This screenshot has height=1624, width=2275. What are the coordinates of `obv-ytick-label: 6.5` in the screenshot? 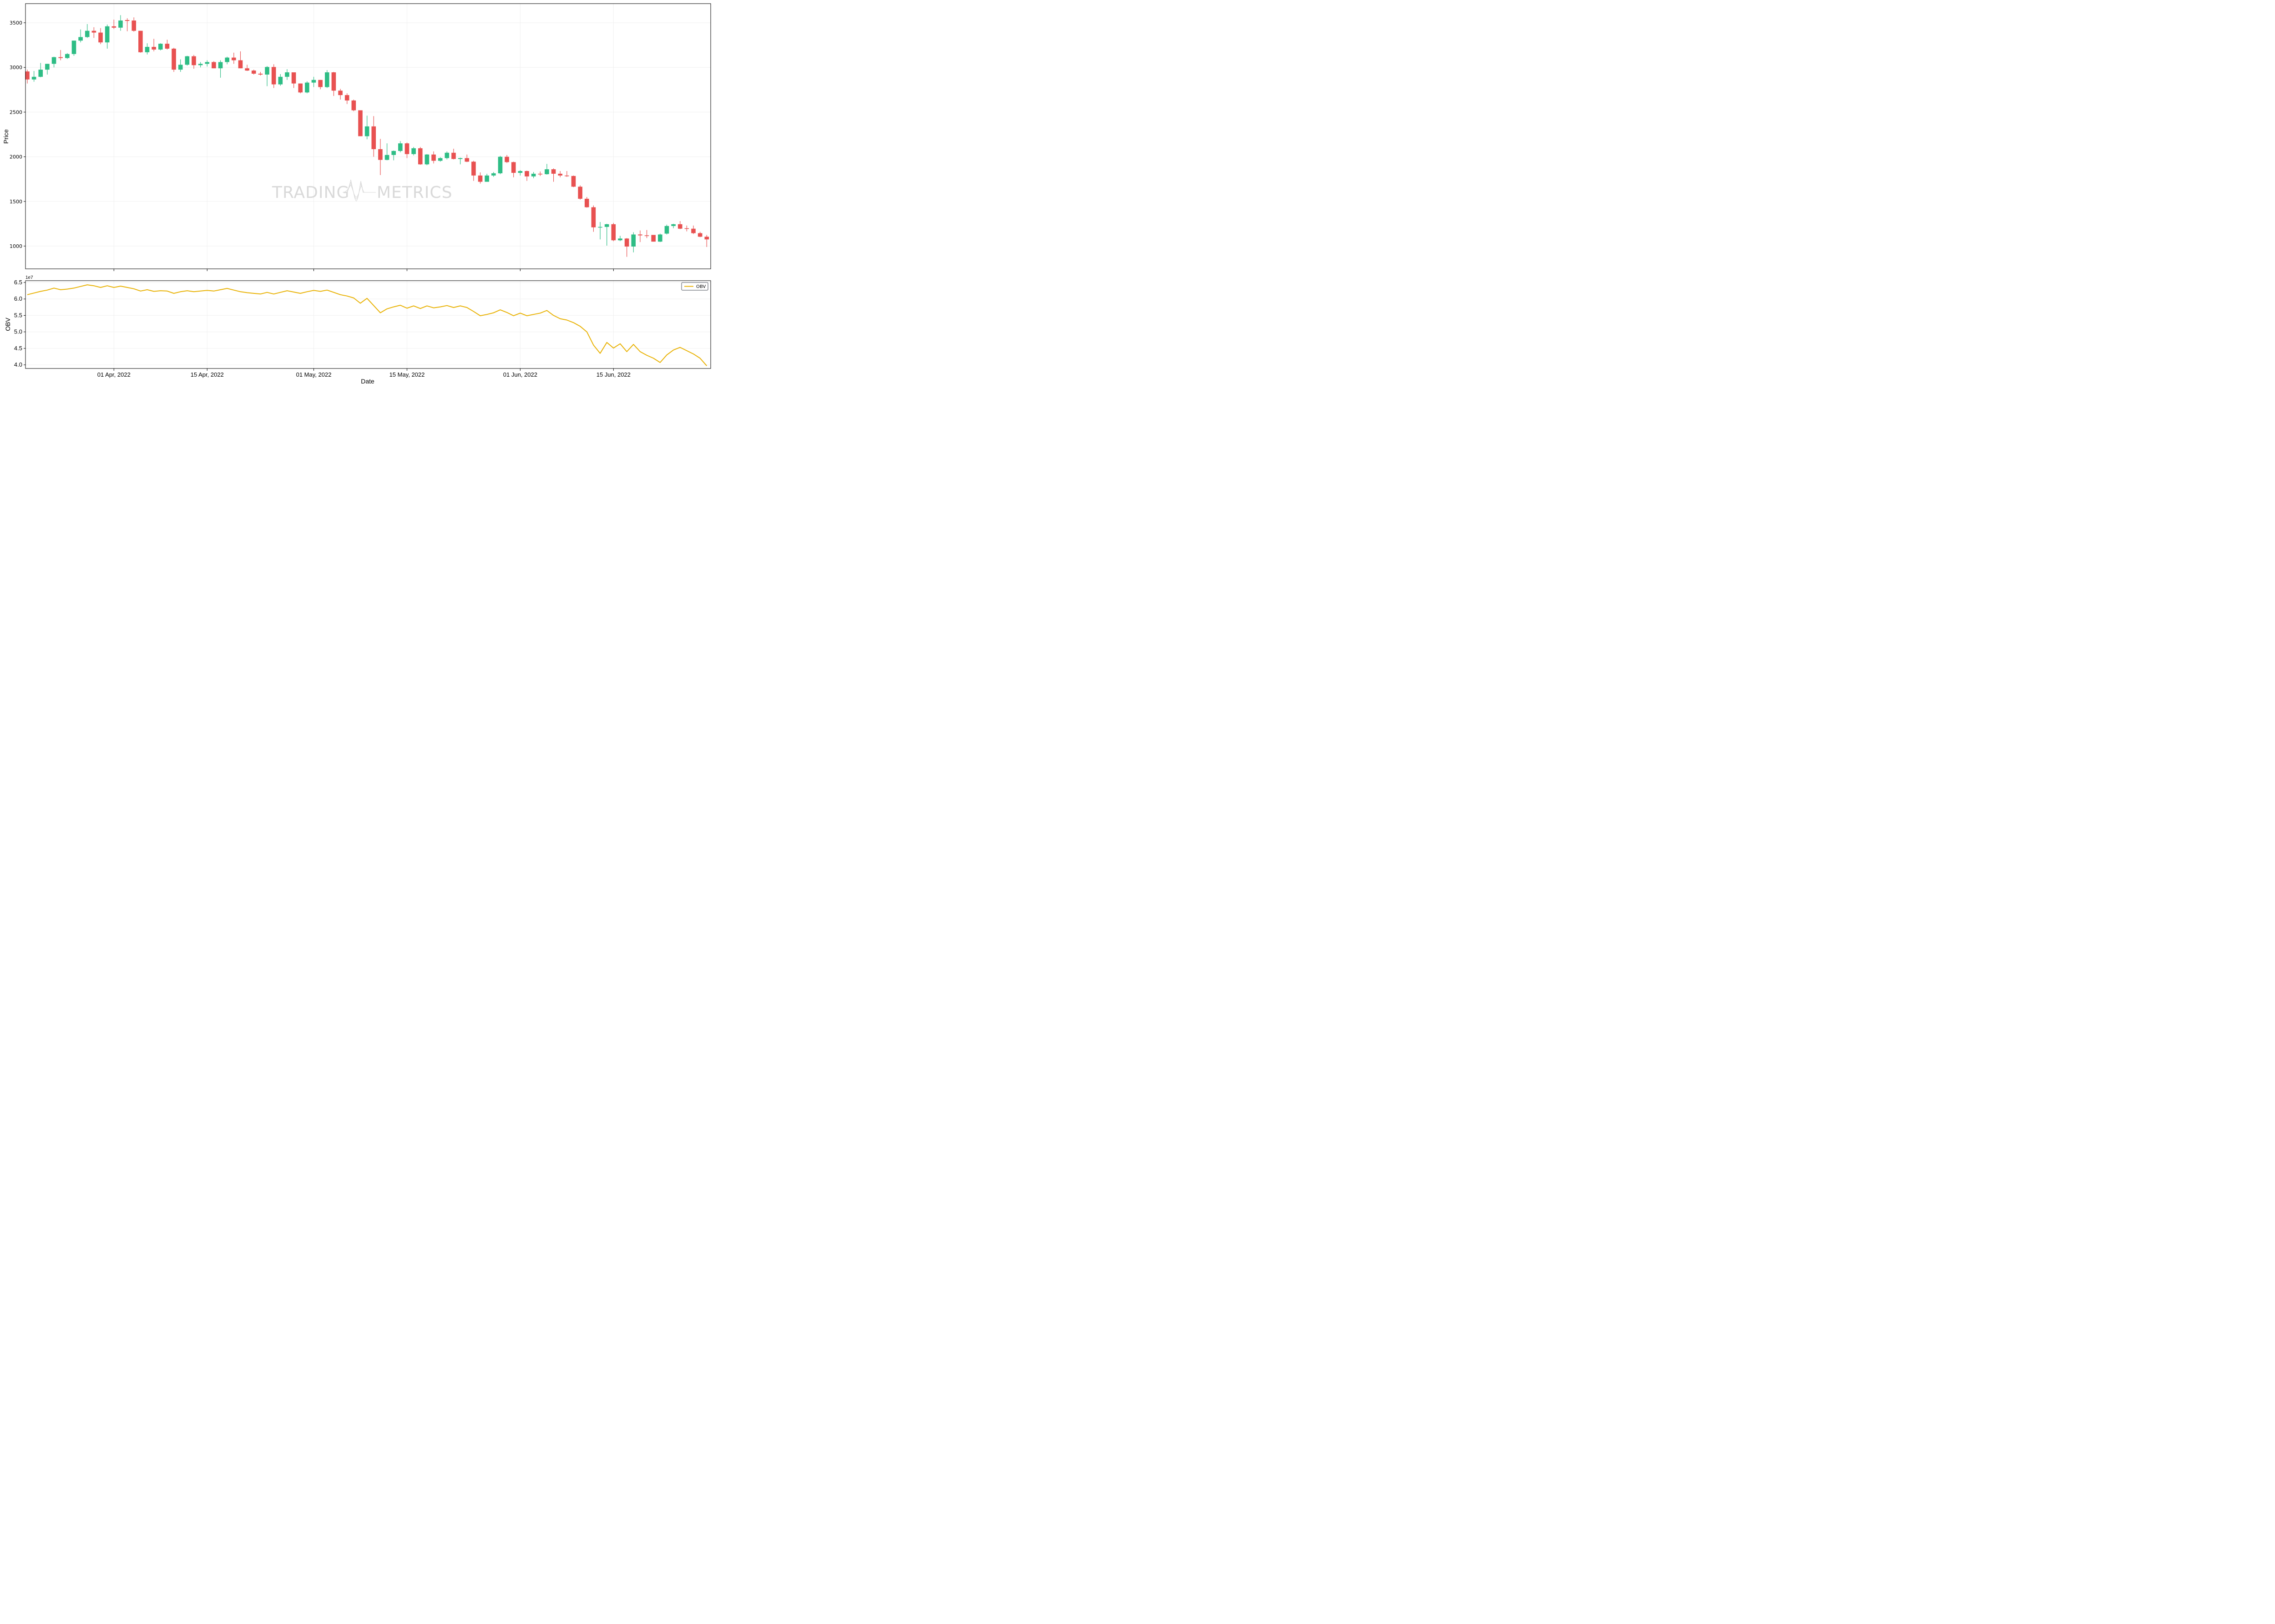 It's located at (18, 282).